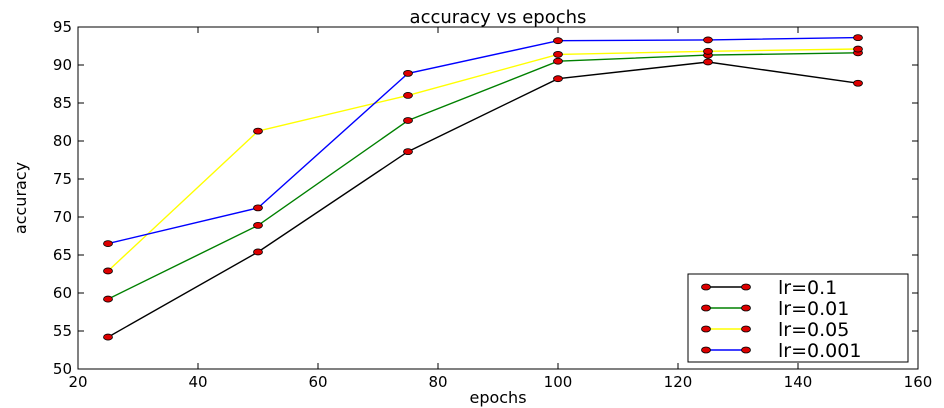 The image size is (944, 408). What do you see at coordinates (62, 293) in the screenshot?
I see `y-tick-label: 60` at bounding box center [62, 293].